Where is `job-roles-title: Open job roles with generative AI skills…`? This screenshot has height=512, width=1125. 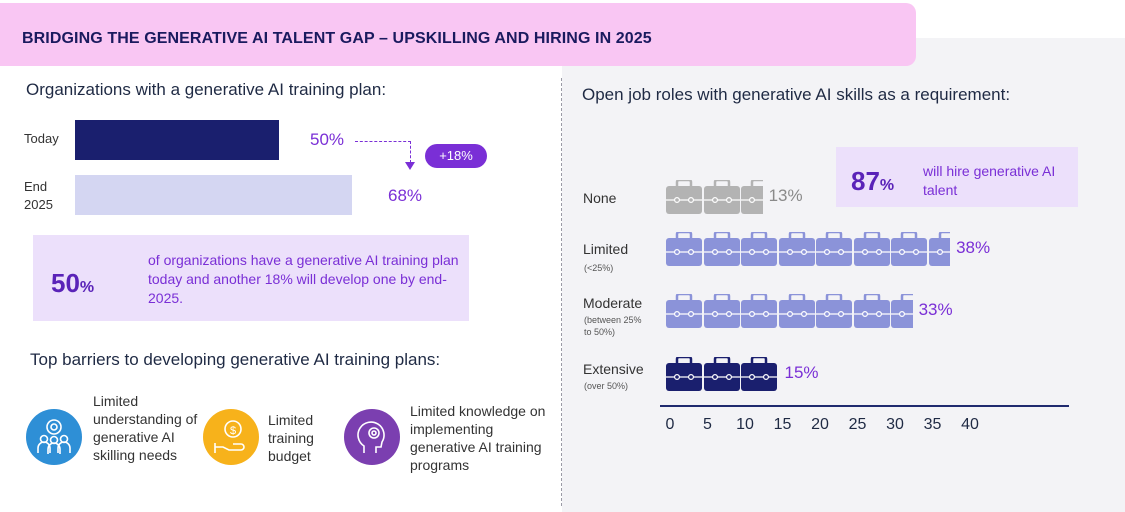
job-roles-title: Open job roles with generative AI skills… is located at coordinates (796, 94).